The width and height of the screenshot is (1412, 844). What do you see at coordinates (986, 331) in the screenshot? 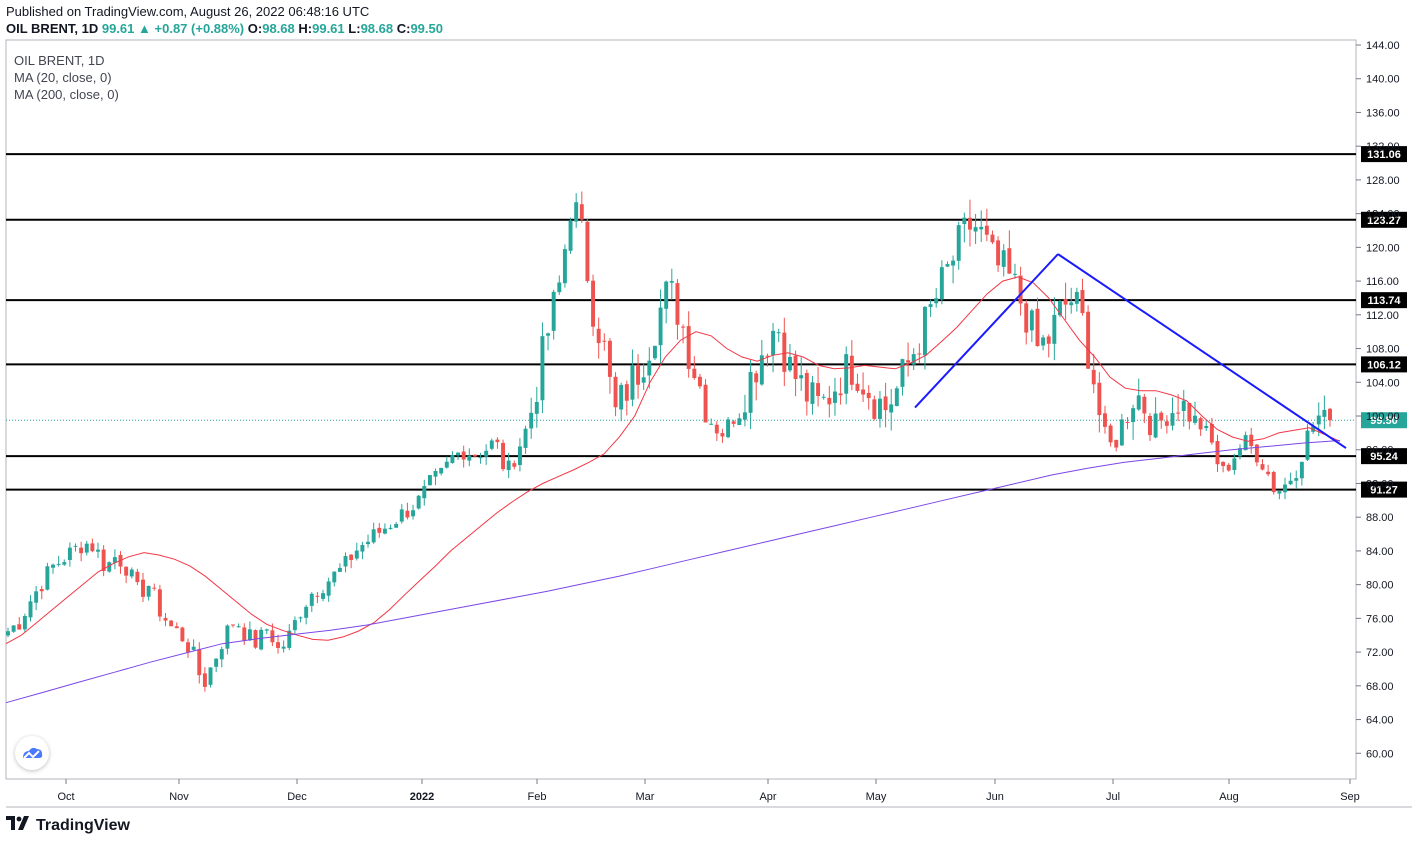
I see `trendline` at bounding box center [986, 331].